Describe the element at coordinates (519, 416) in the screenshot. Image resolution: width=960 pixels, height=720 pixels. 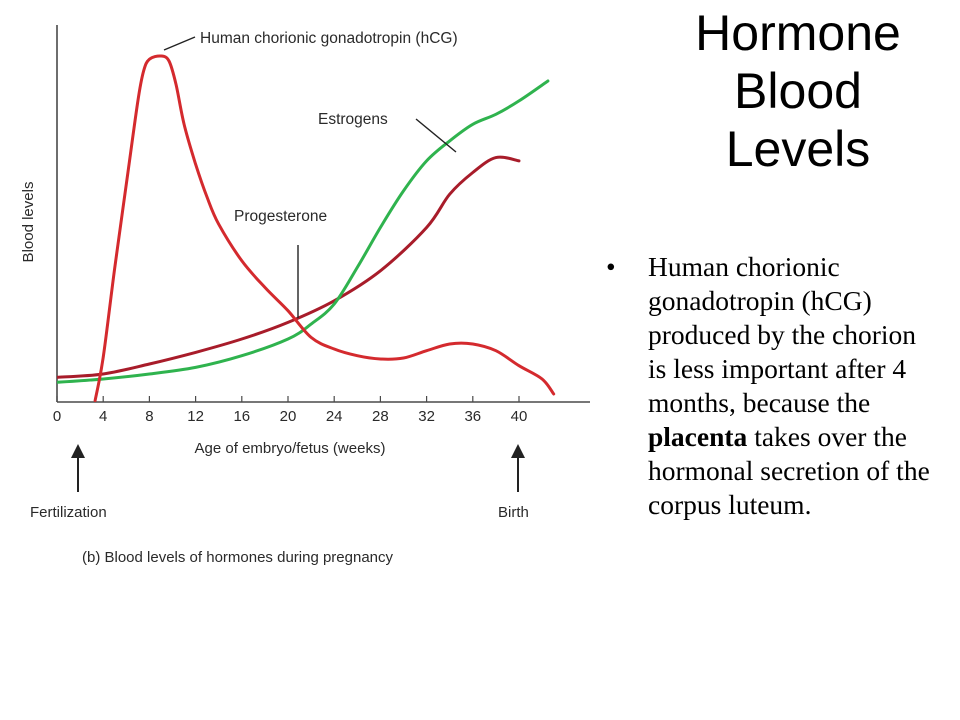
I see `x-tick-label: 40` at that location.